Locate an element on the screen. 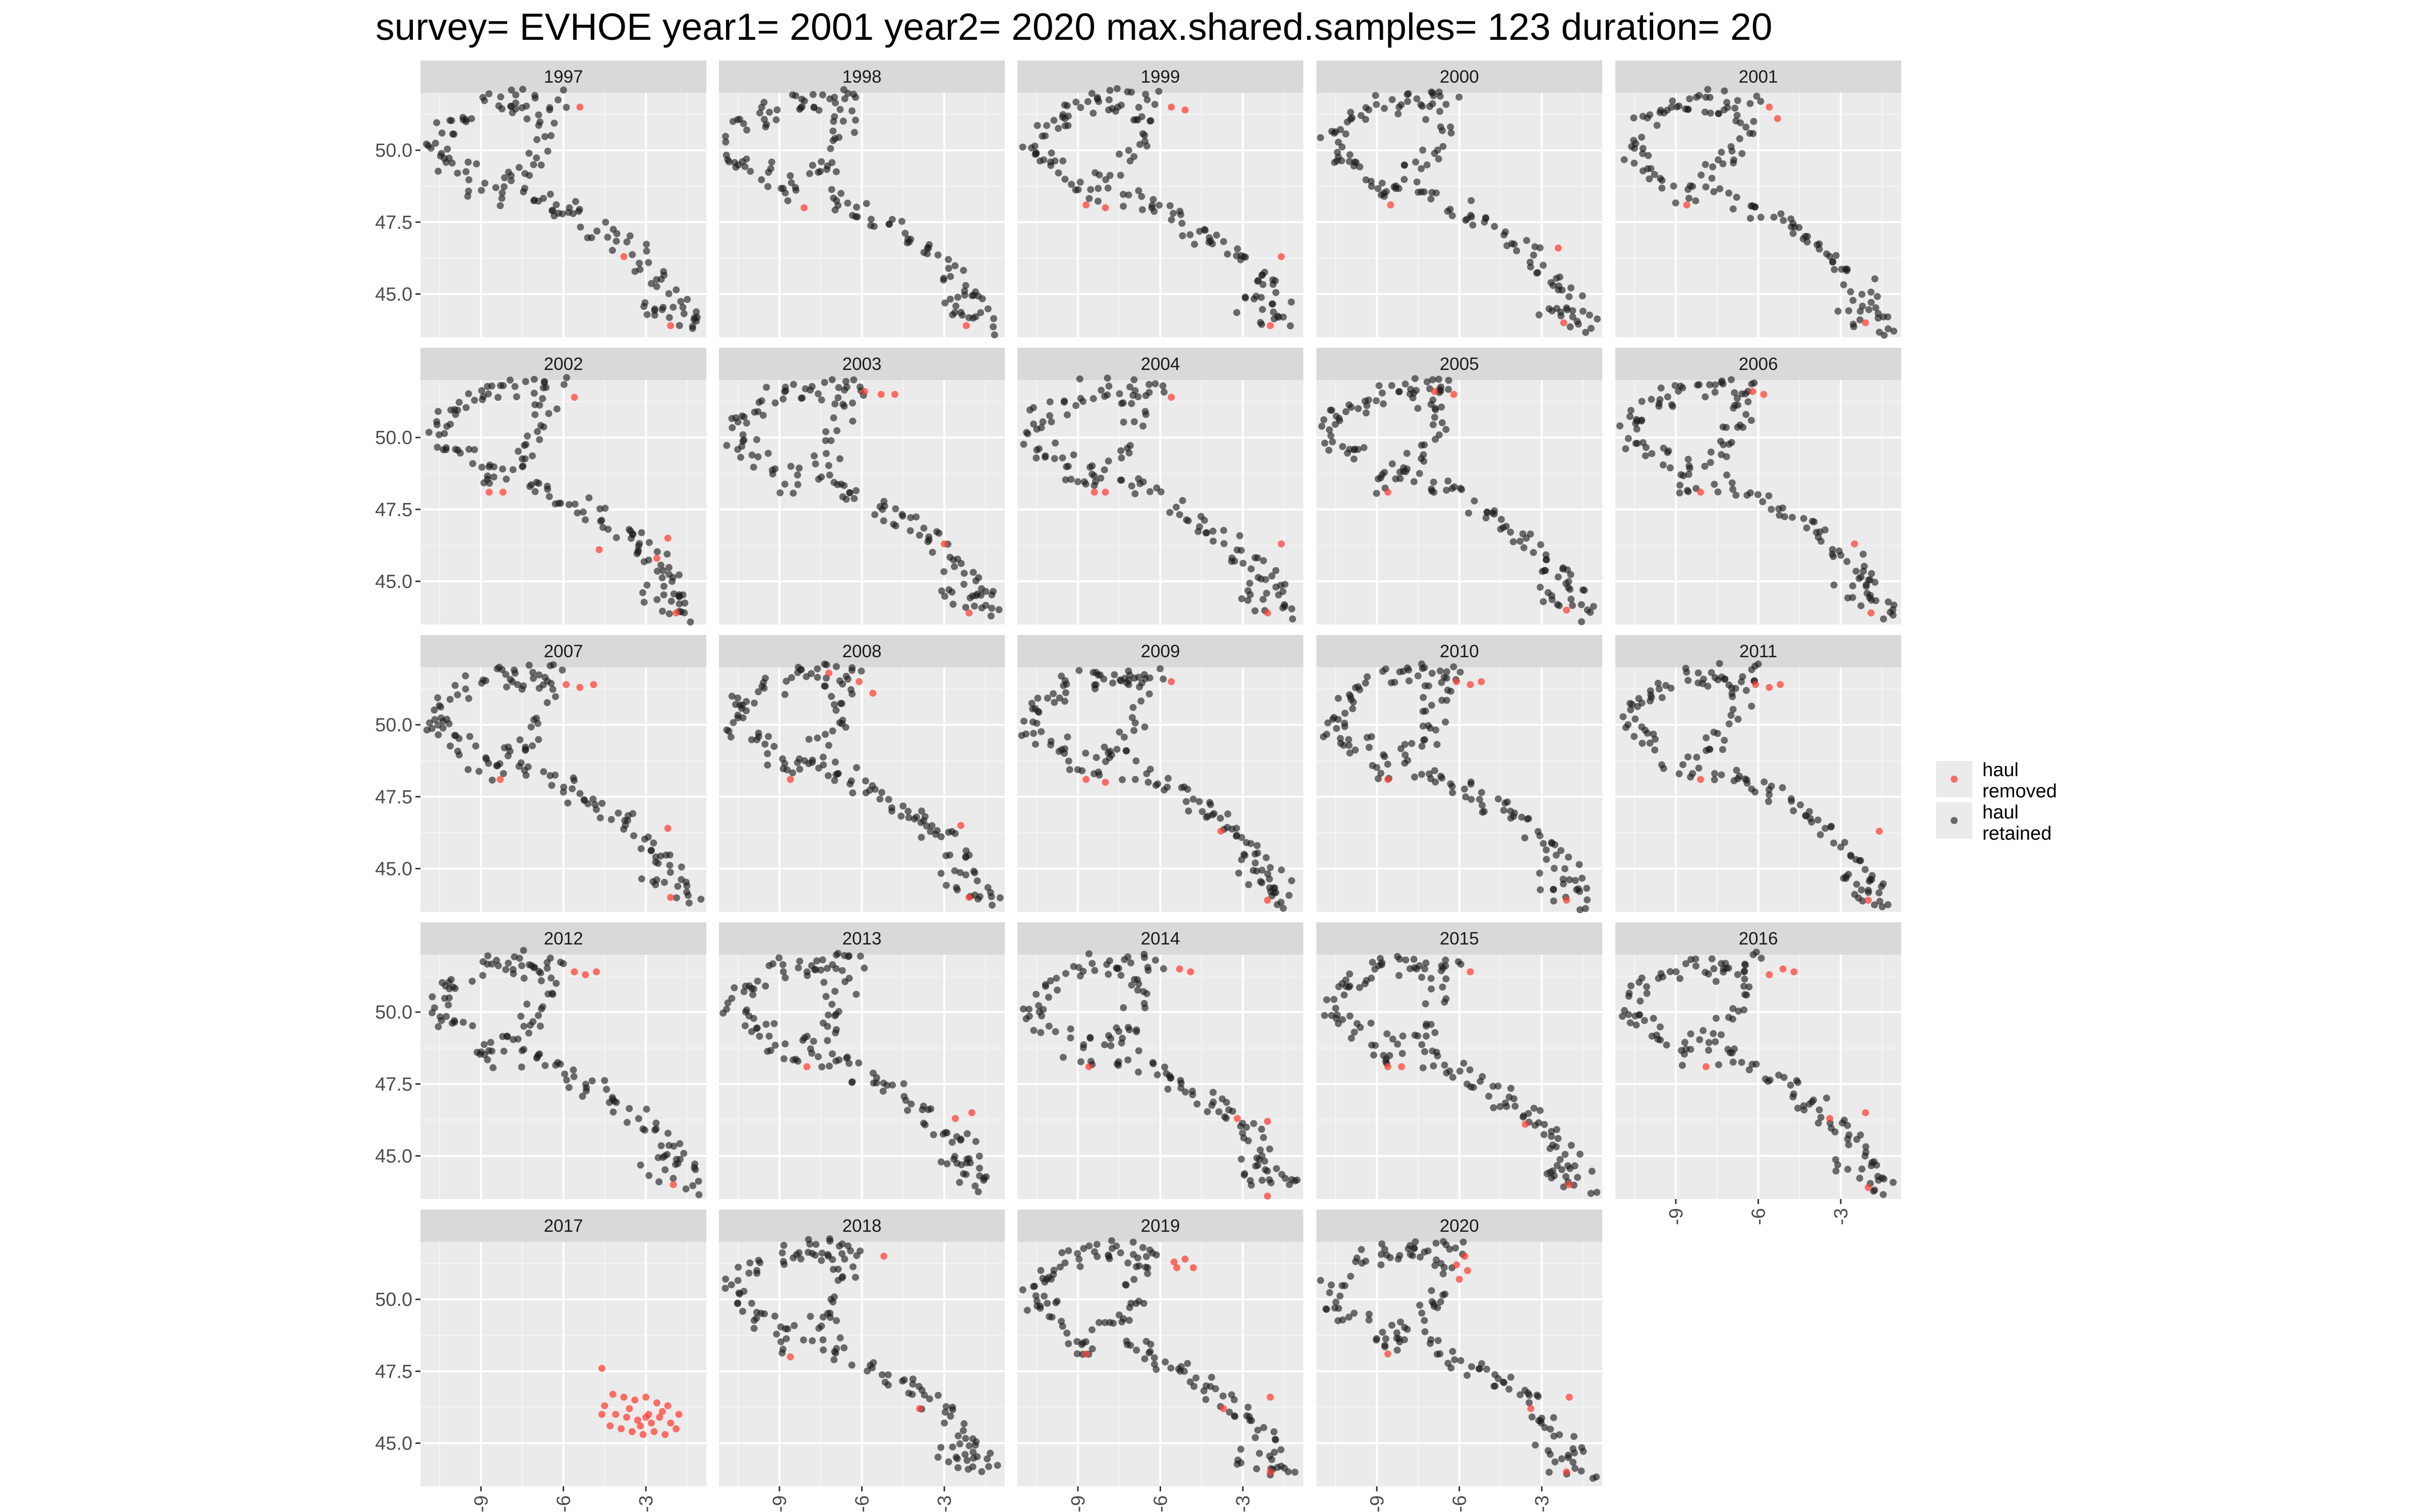  facet-strip-label: 1999 is located at coordinates (1160, 77).